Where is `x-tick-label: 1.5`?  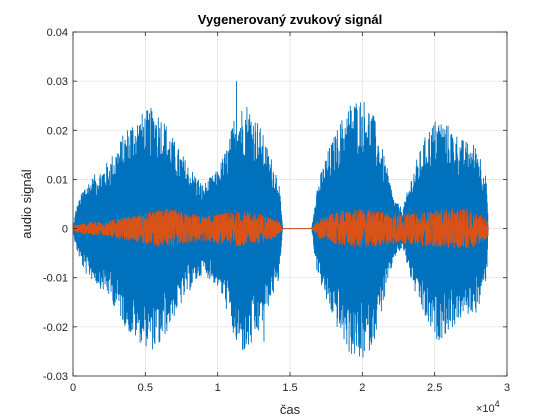 x-tick-label: 1.5 is located at coordinates (289, 388).